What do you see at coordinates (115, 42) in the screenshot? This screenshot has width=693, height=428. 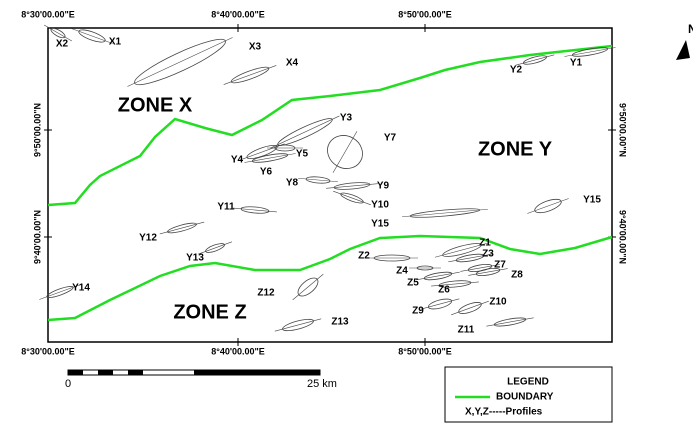 I see `profile-label: X1` at bounding box center [115, 42].